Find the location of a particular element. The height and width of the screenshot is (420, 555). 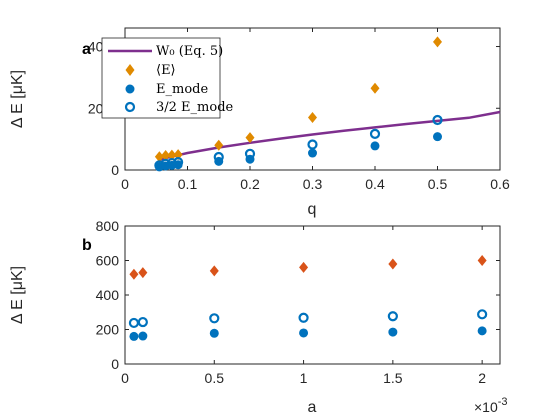

panel-b-x-tick-label: 1.5 is located at coordinates (393, 378).